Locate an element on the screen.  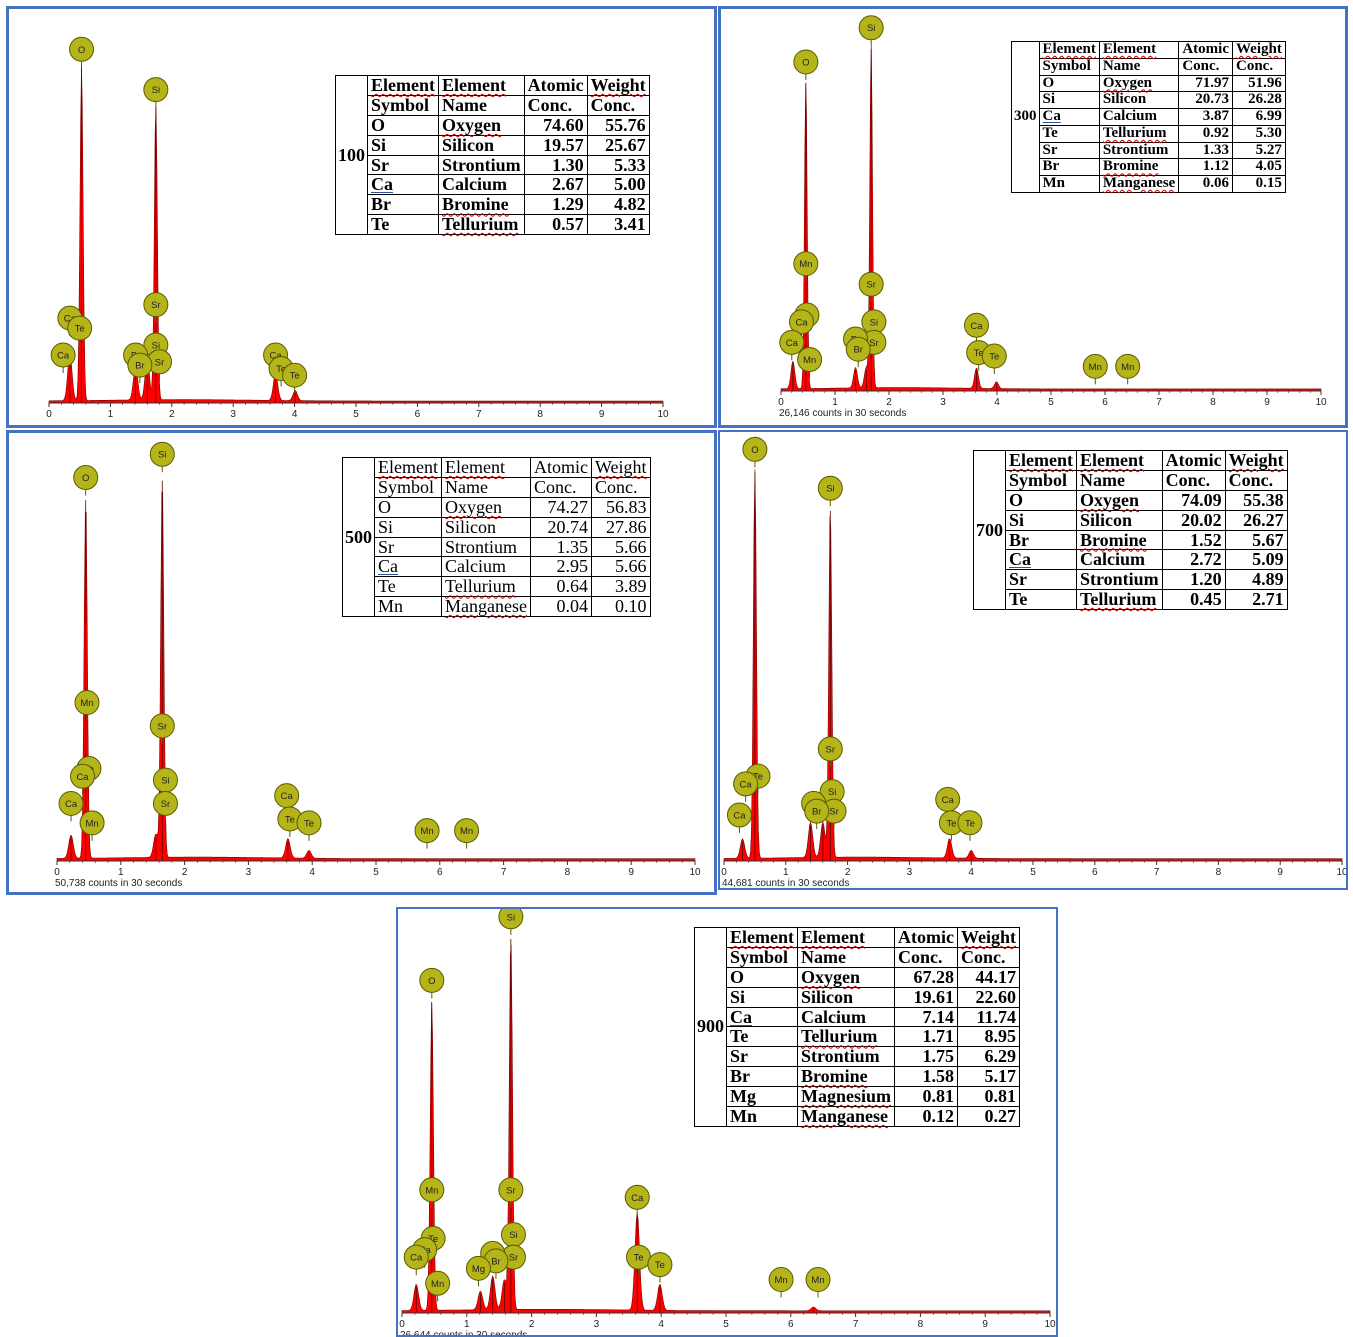
counts-label: 50,738 counts in 30 seconds is located at coordinates (118, 883).